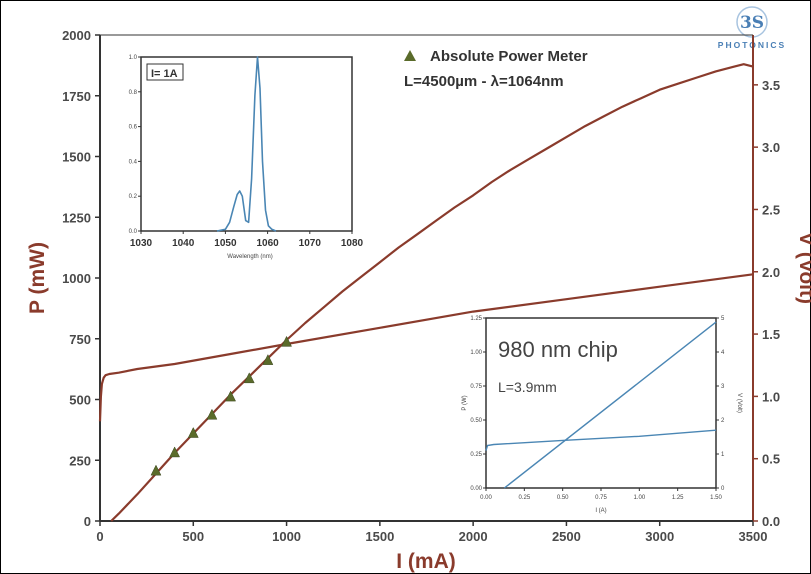 This screenshot has height=574, width=811. What do you see at coordinates (133, 232) in the screenshot?
I see `spectrum-y-tick-label: 0.0` at bounding box center [133, 232].